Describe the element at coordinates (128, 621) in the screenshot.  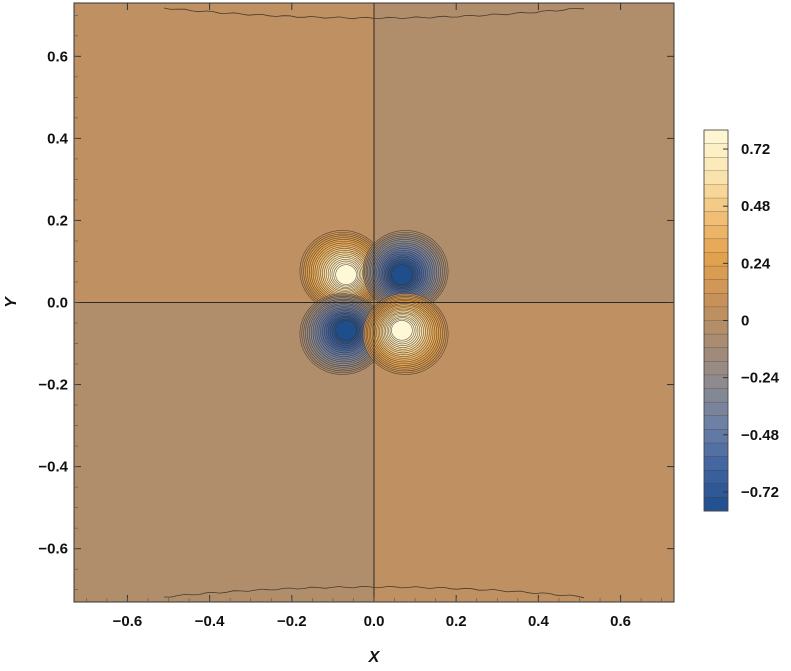
I see `x-tick-label: −0.6` at that location.